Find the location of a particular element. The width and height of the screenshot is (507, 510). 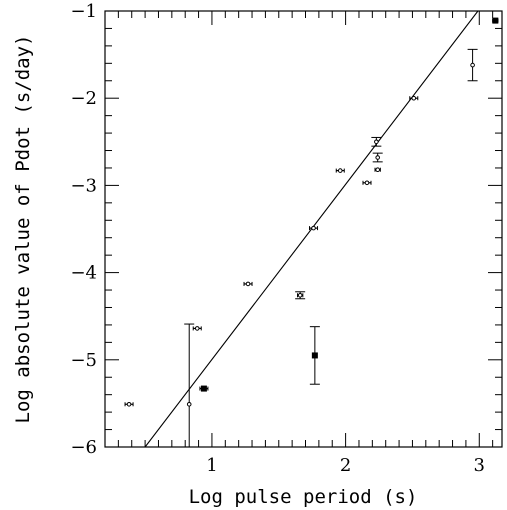

x-axis-title: Log pulse period (s) is located at coordinates (303, 497).